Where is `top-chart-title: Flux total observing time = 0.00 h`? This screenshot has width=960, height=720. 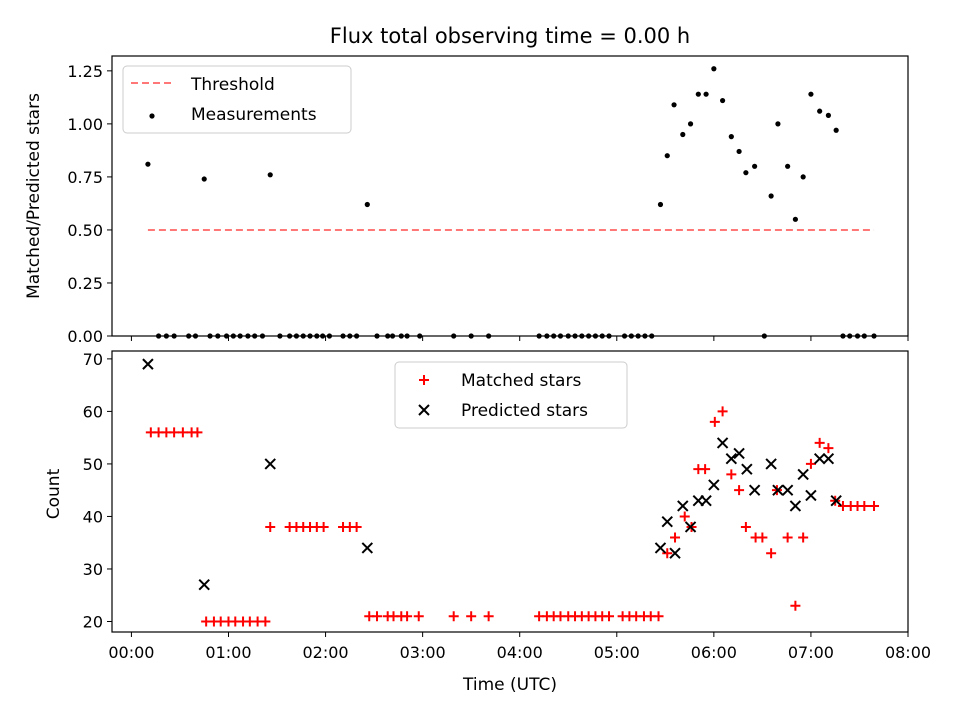
top-chart-title: Flux total observing time = 0.00 h is located at coordinates (510, 36).